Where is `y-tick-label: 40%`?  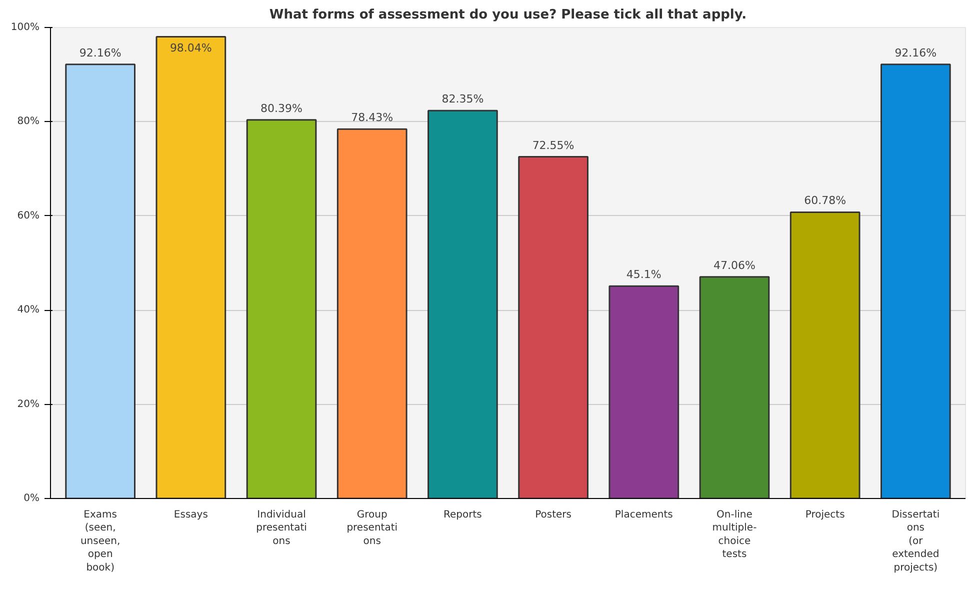 y-tick-label: 40% is located at coordinates (28, 310).